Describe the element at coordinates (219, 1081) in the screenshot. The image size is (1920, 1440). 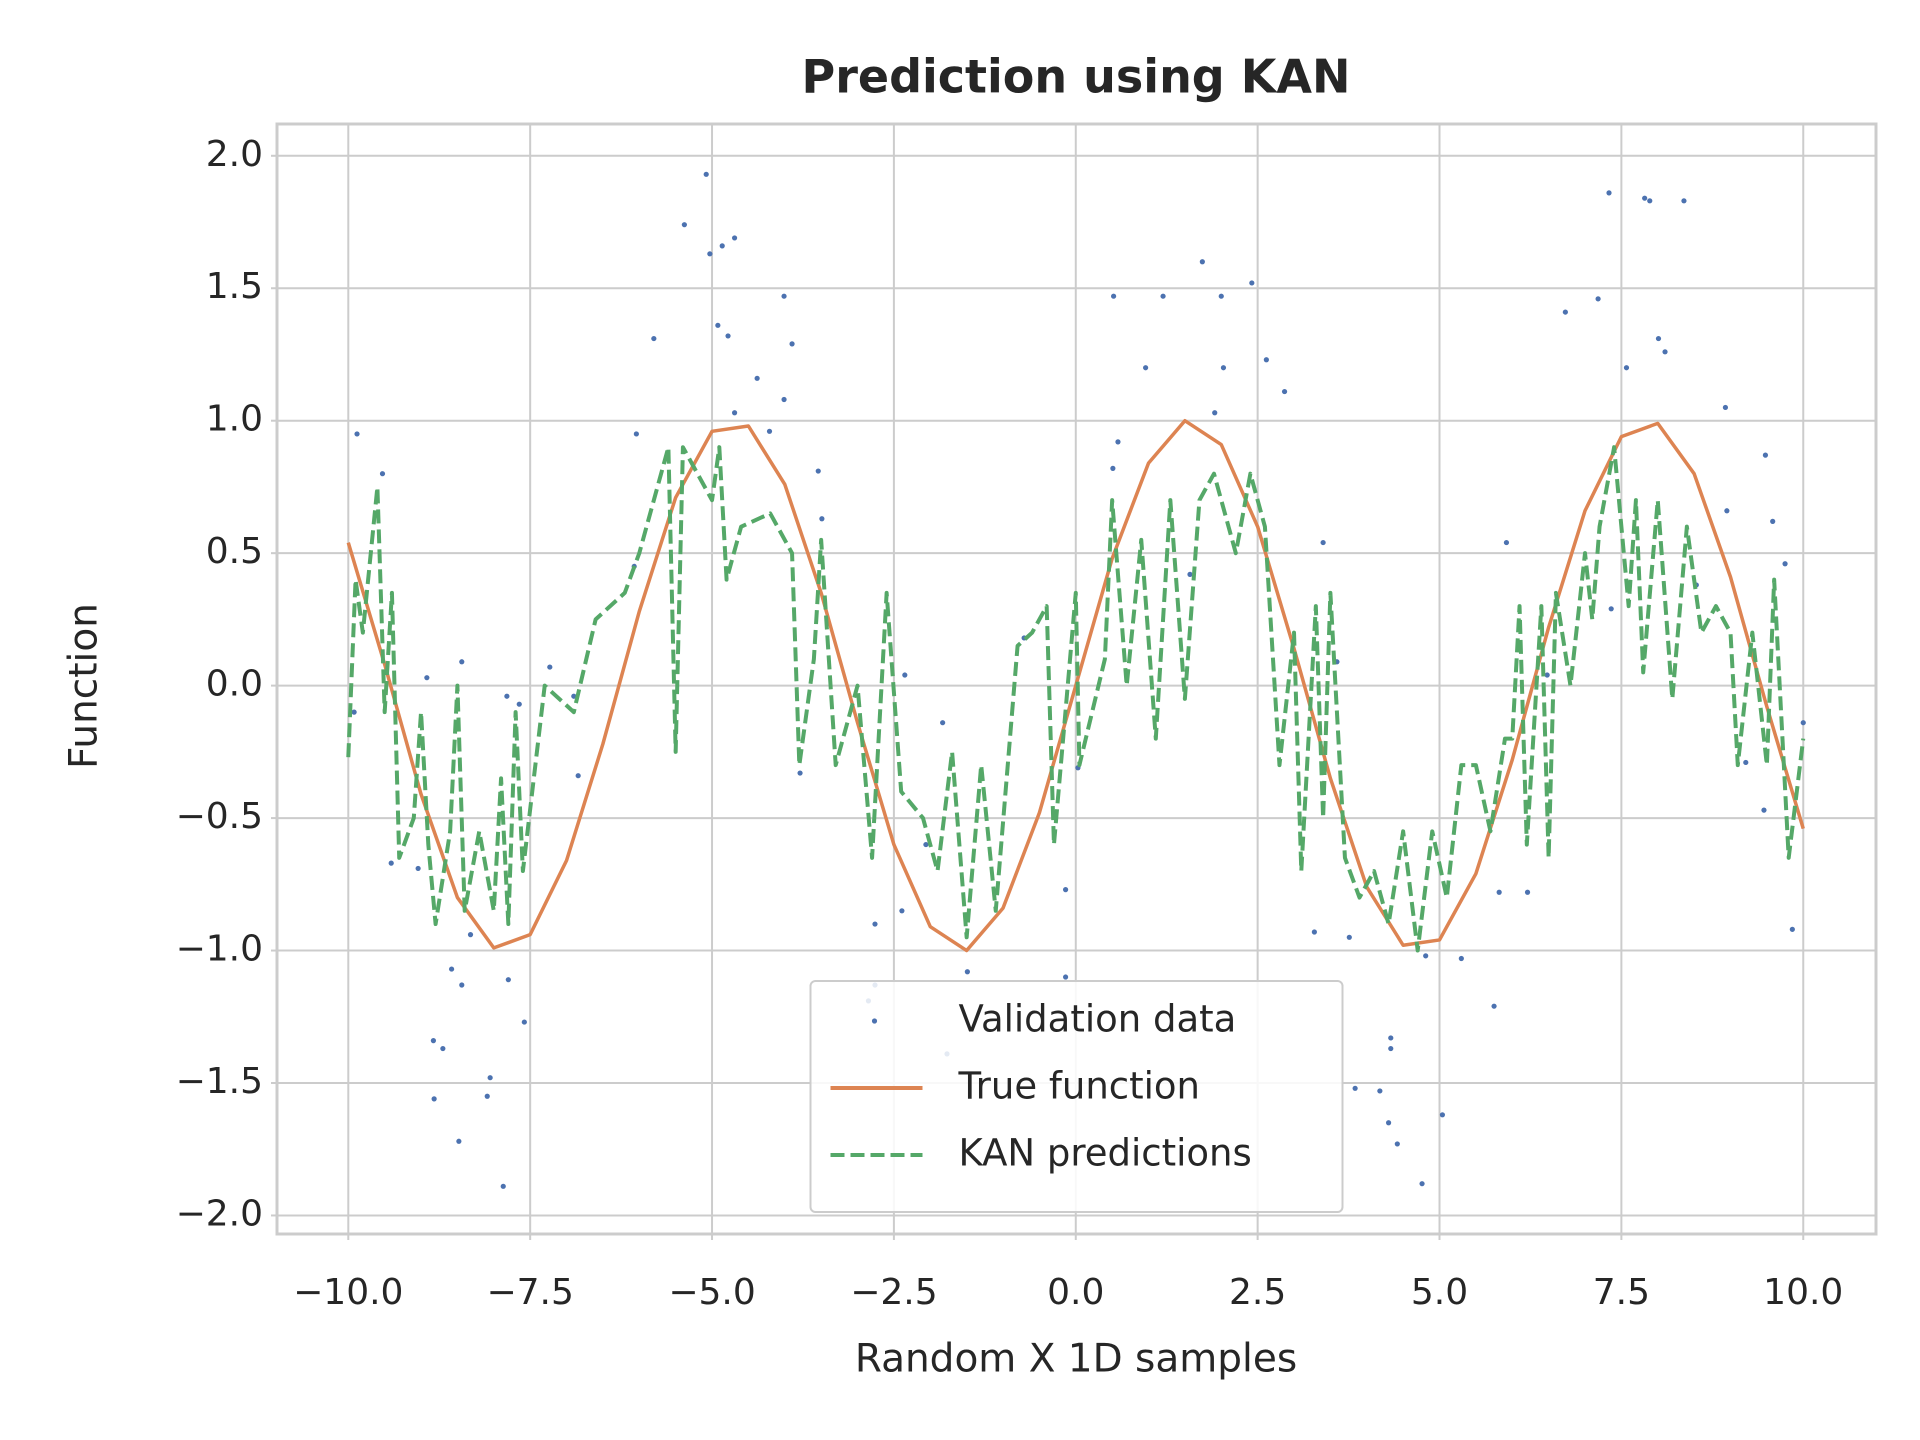
I see `y-tick-label: −1.5` at that location.